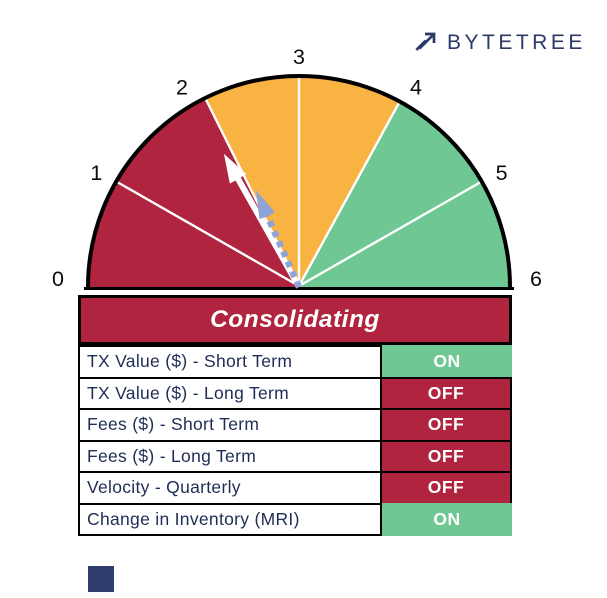 This screenshot has height=598, width=607. What do you see at coordinates (96, 173) in the screenshot?
I see `gauge-tick-label: 1` at bounding box center [96, 173].